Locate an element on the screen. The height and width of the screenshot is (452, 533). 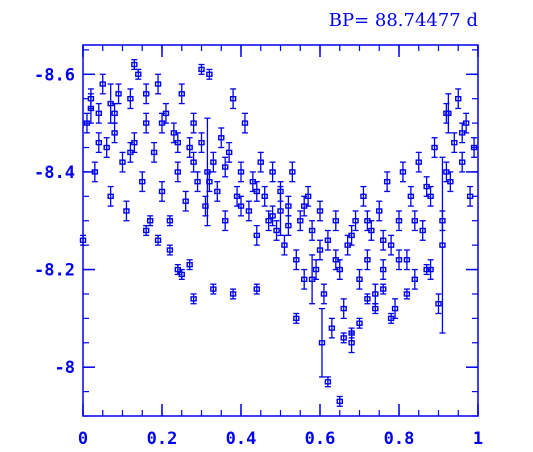
x-tick-label: 0.4 is located at coordinates (241, 439).